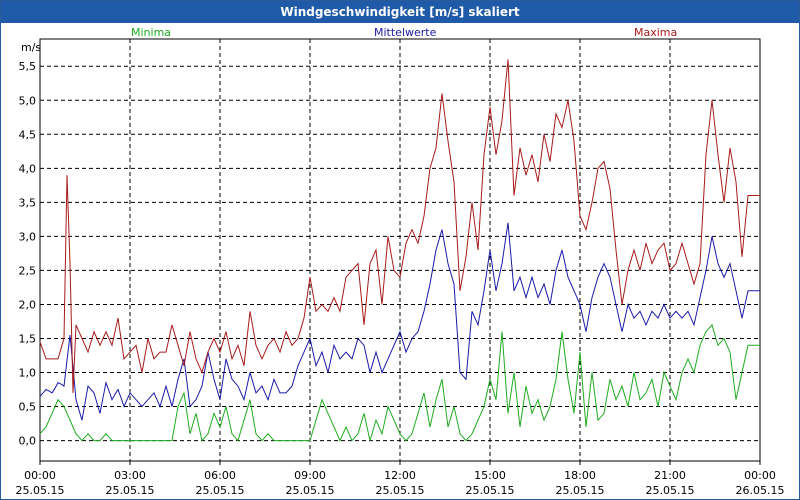  Describe the element at coordinates (130, 475) in the screenshot. I see `x-tick-time: 03:00` at that location.